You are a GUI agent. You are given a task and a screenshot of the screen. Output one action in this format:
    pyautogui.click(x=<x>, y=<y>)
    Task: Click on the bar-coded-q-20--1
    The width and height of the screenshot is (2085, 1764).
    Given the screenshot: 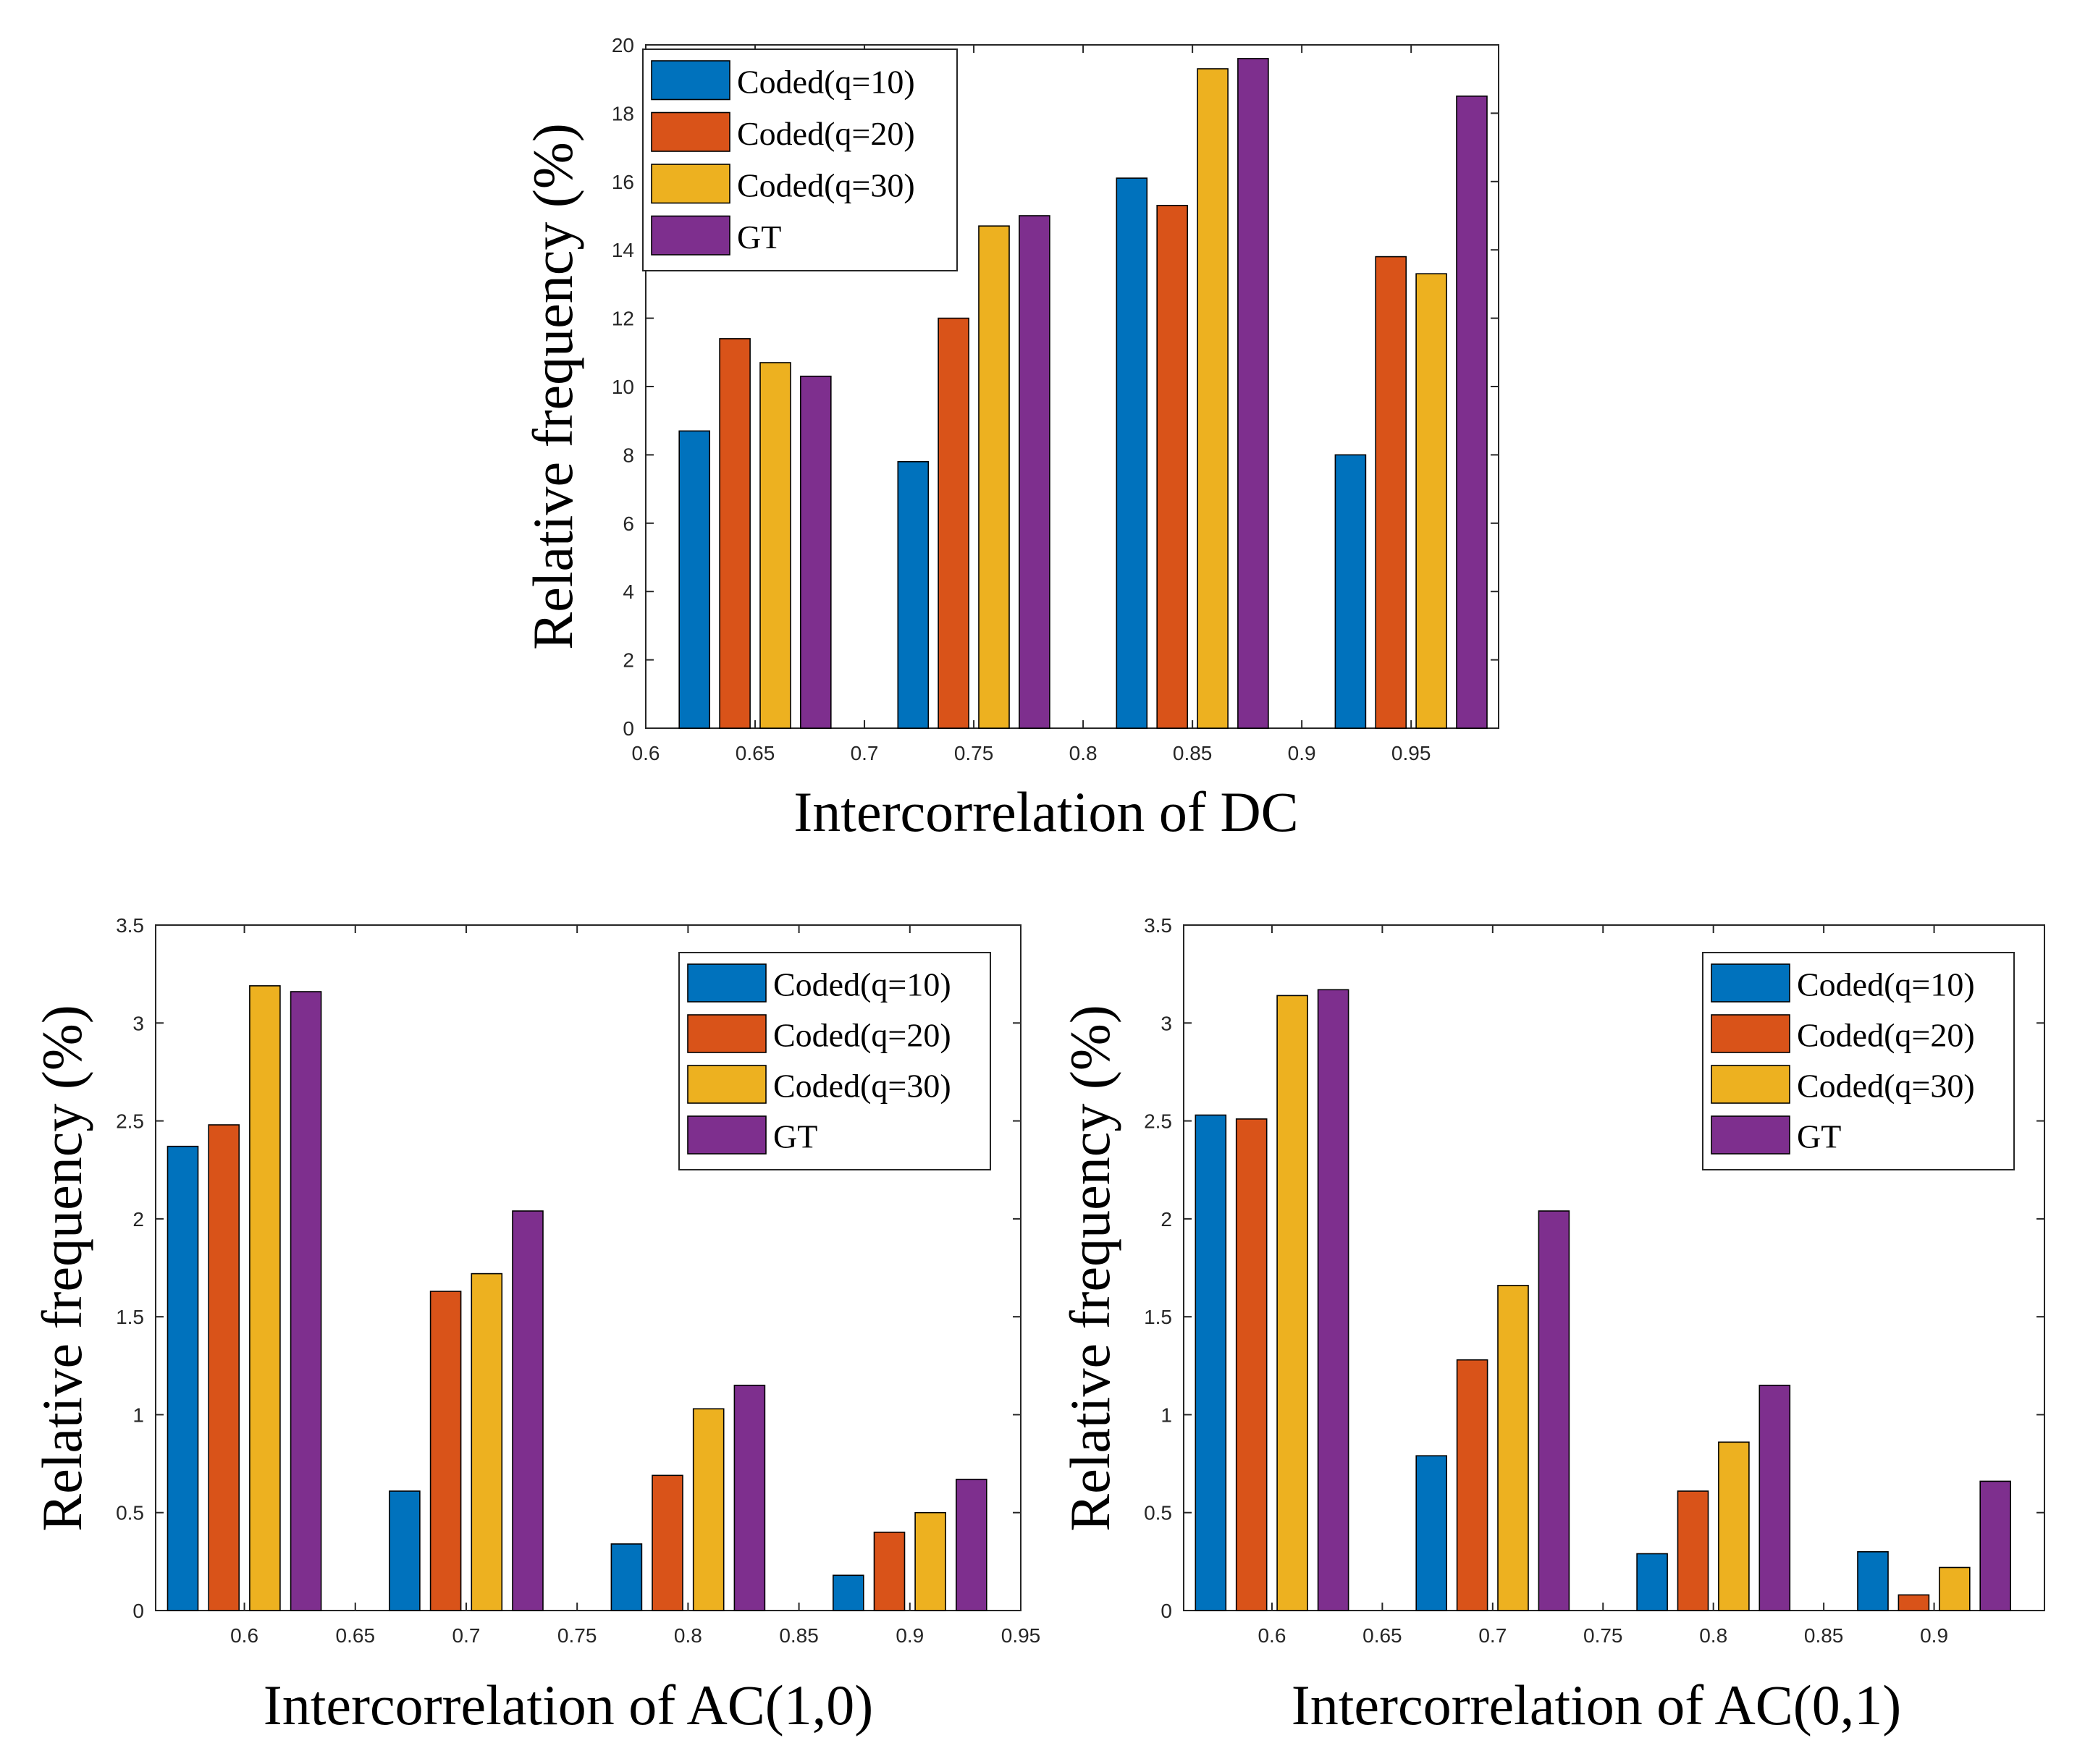 What is the action you would take?
    pyautogui.click(x=1472, y=1485)
    